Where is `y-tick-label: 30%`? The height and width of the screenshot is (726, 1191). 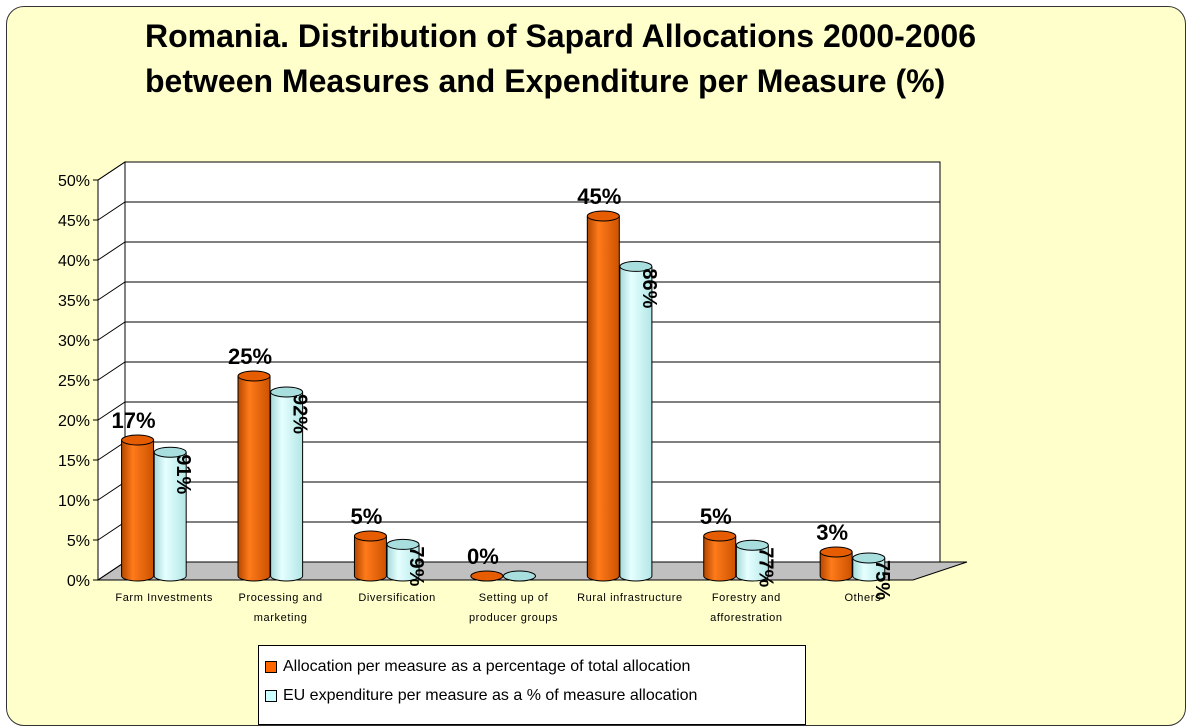
y-tick-label: 30% is located at coordinates (74, 341).